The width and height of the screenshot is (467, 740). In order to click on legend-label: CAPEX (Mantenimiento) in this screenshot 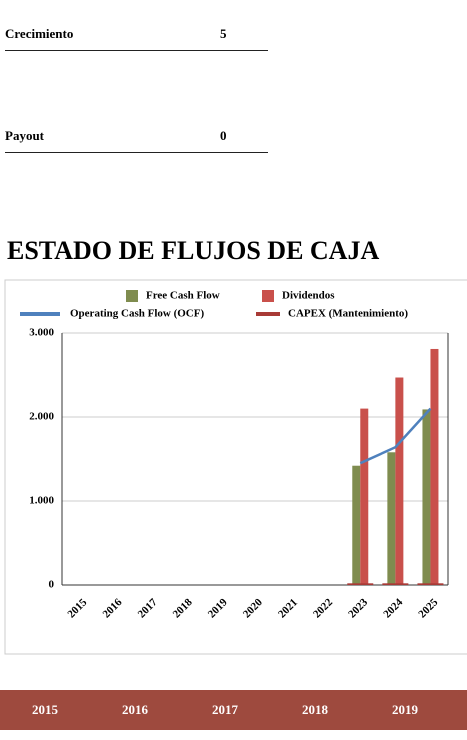, I will do `click(348, 314)`.